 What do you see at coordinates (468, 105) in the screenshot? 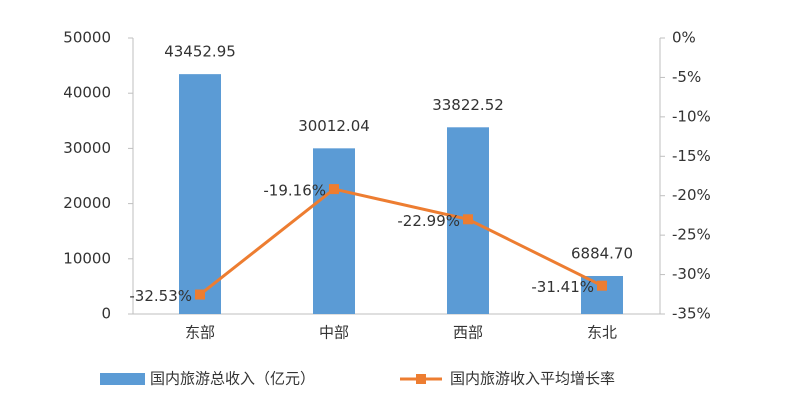
I see `bar-value-label: 33822.52` at bounding box center [468, 105].